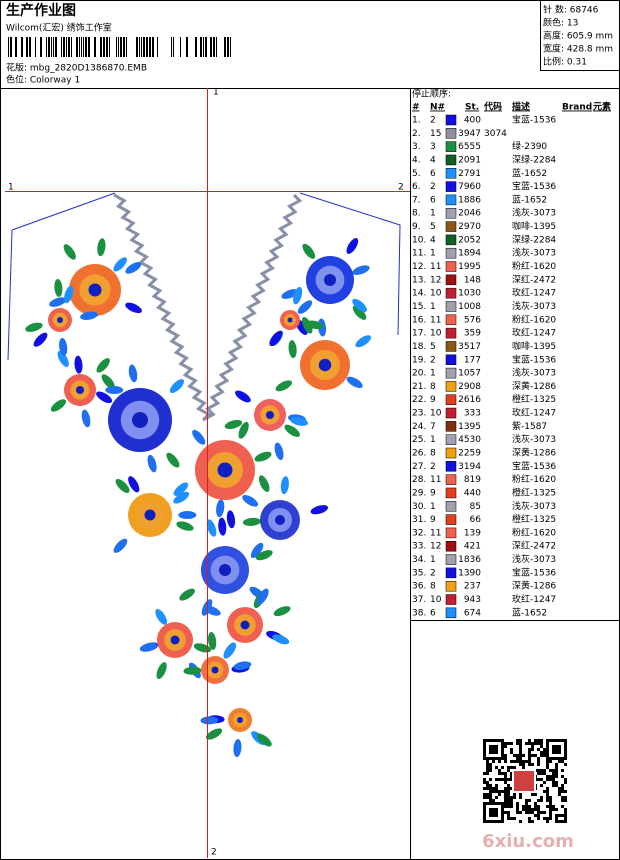 The width and height of the screenshot is (620, 860). Describe the element at coordinates (472, 600) in the screenshot. I see `stitches: 943` at that location.